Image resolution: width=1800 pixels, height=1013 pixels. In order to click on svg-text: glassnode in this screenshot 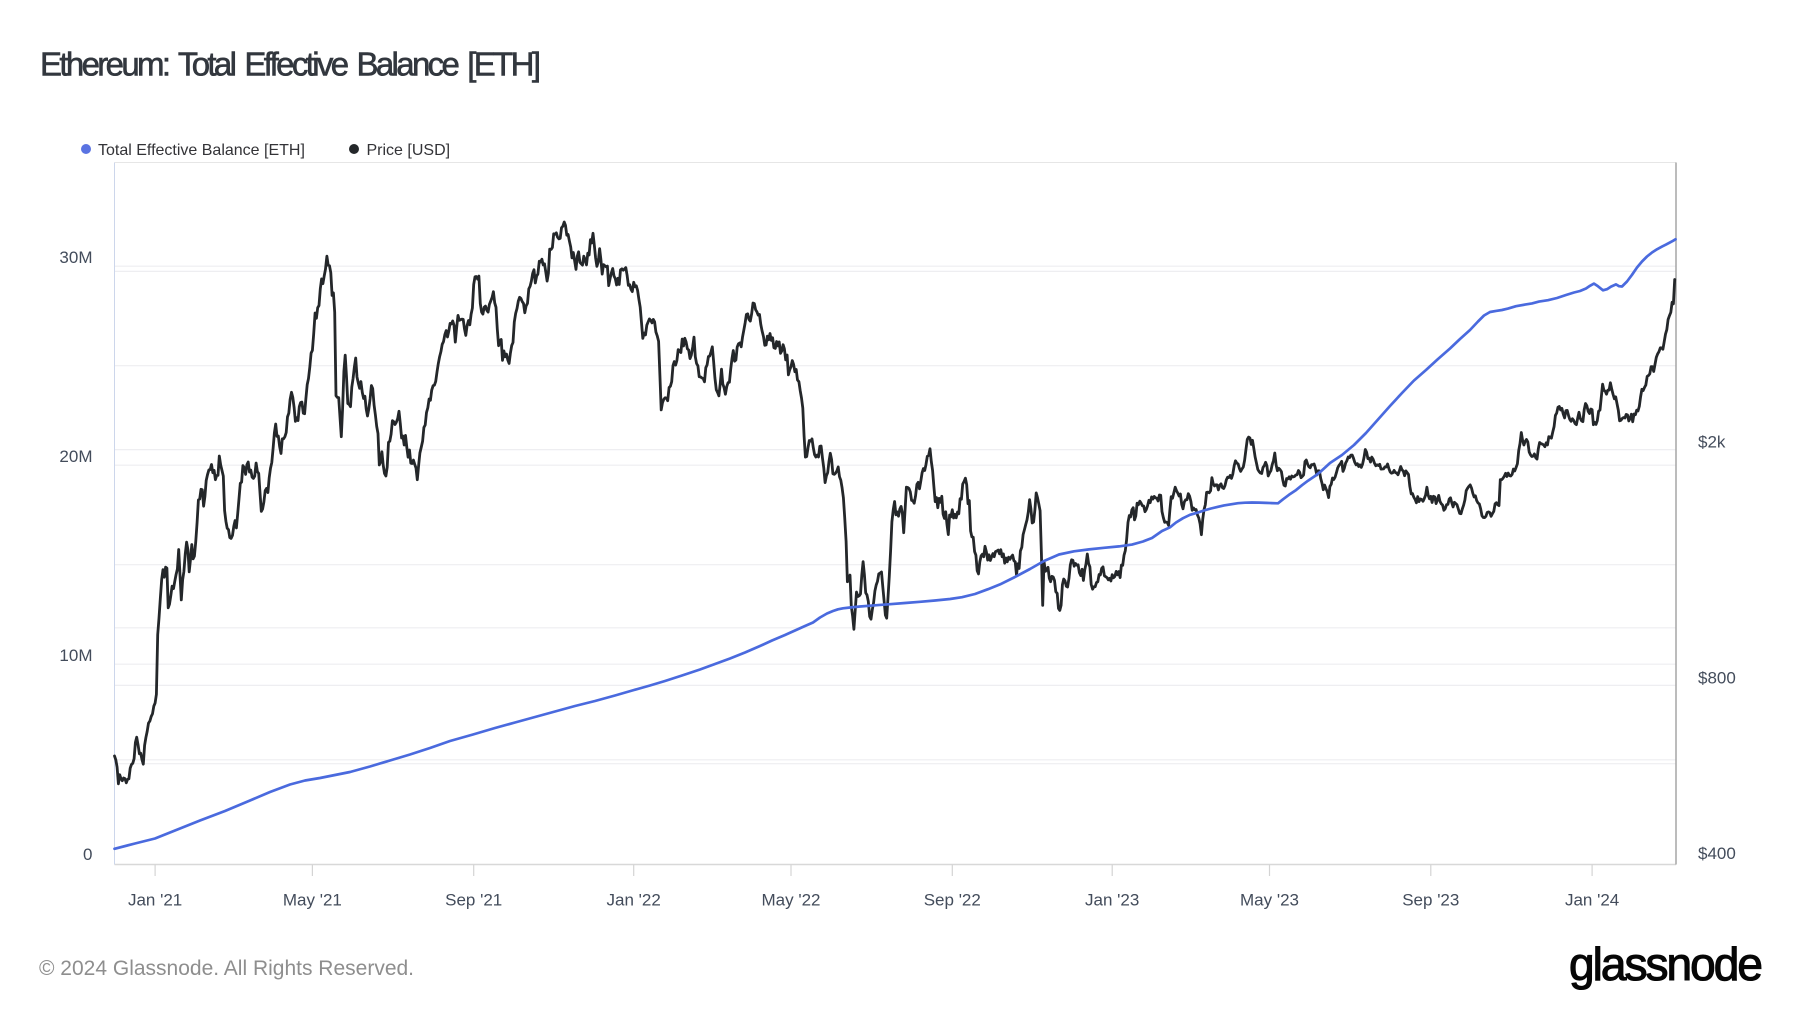, I will do `click(1666, 964)`.